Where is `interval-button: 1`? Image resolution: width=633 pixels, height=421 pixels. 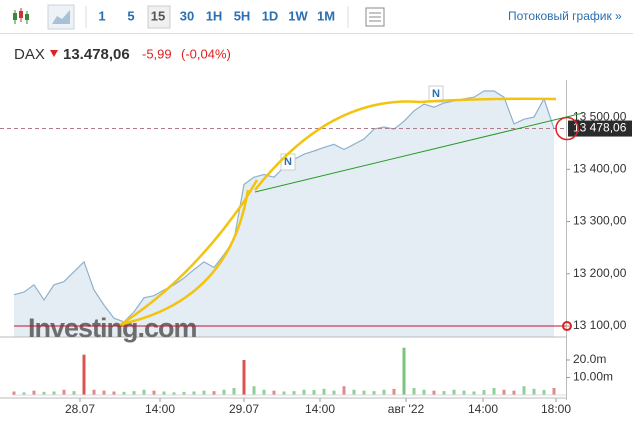 interval-button: 1 is located at coordinates (101, 15).